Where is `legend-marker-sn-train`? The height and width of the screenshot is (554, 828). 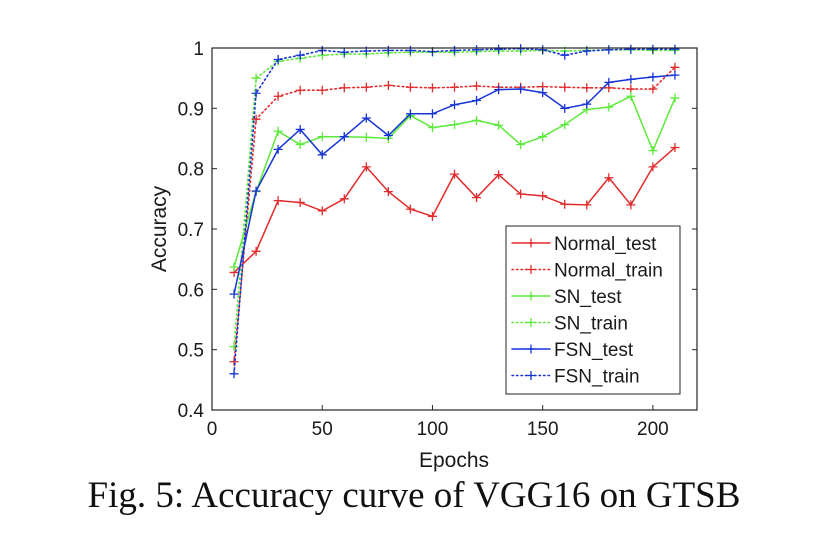
legend-marker-sn-train is located at coordinates (531, 322).